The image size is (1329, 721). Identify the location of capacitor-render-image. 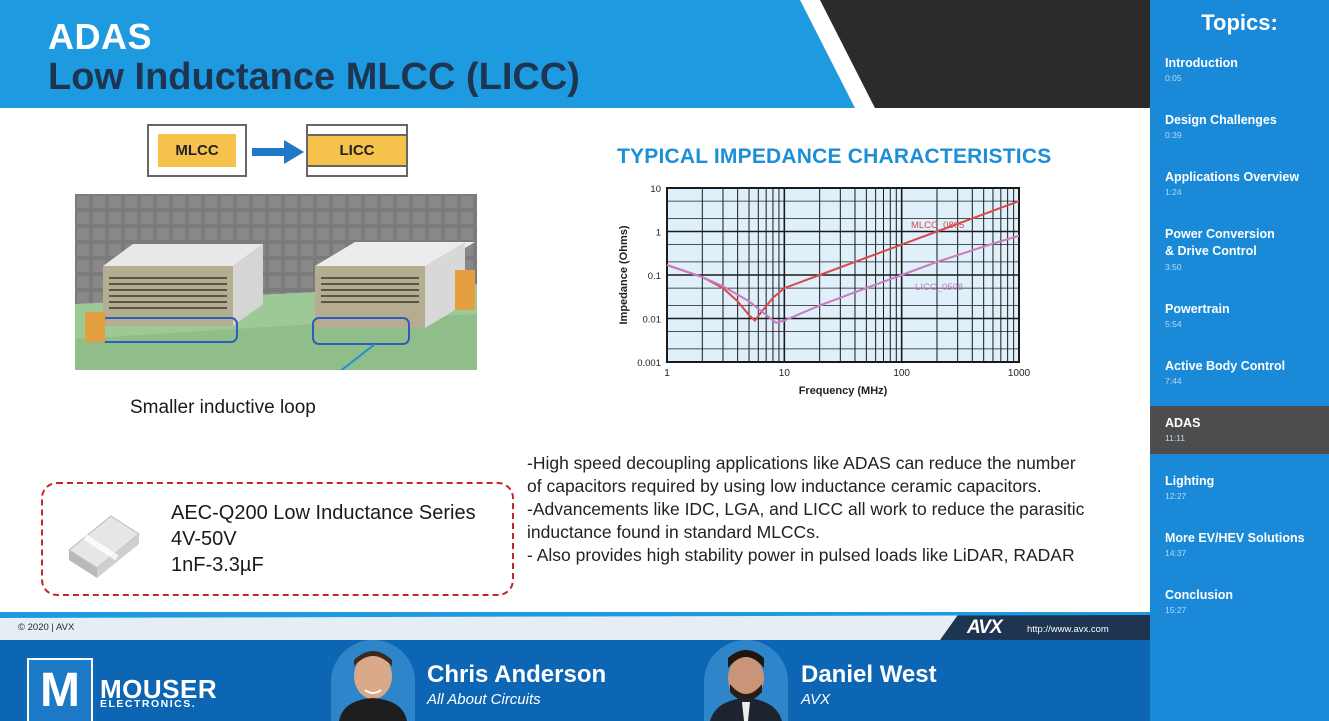
(276, 282).